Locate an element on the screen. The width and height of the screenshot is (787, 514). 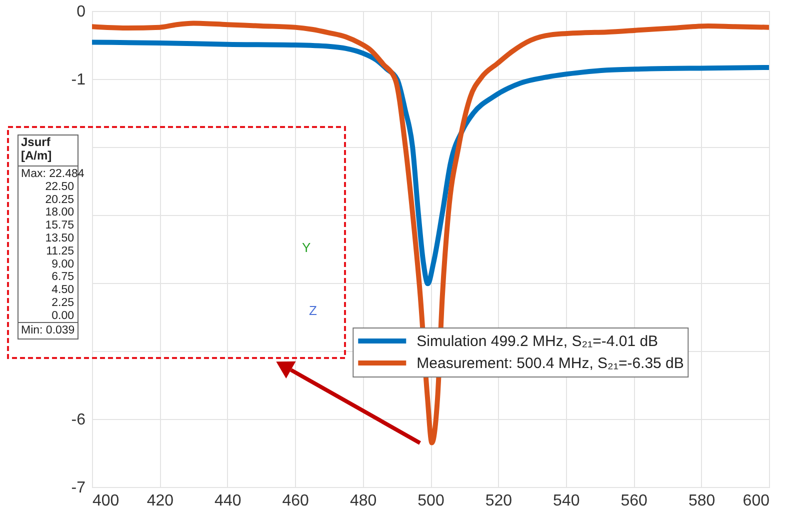
text: 22.50 is located at coordinates (59, 186).